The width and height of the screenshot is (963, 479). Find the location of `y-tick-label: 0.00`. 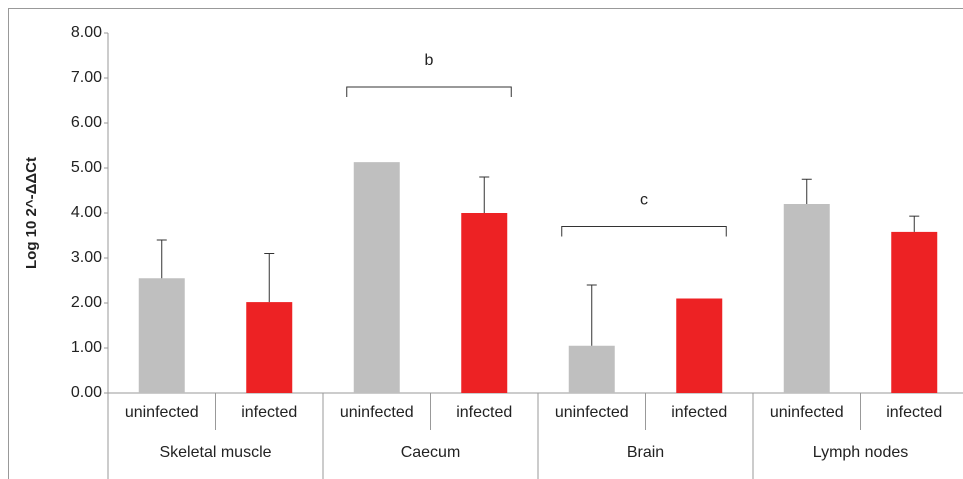

y-tick-label: 0.00 is located at coordinates (86, 392).